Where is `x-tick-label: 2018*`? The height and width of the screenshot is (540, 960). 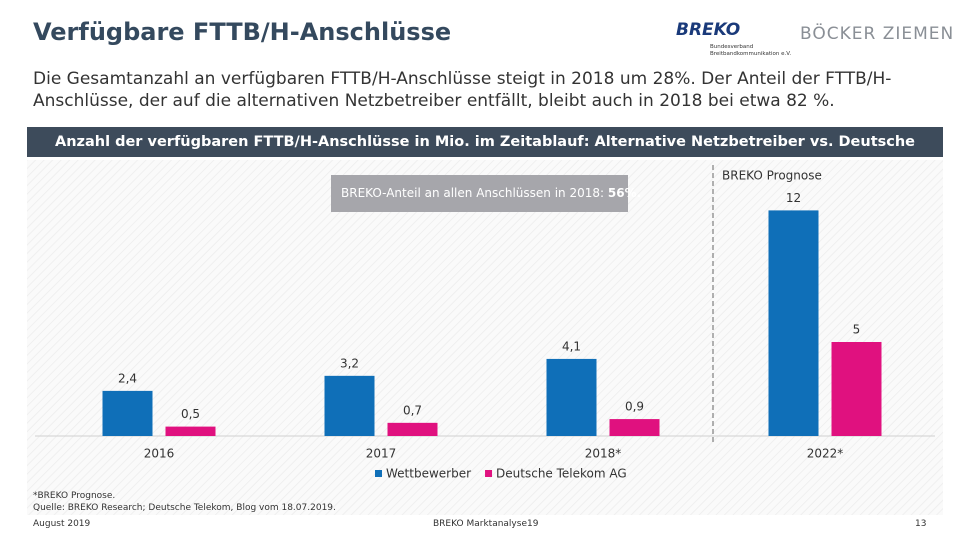
x-tick-label: 2018* is located at coordinates (603, 454).